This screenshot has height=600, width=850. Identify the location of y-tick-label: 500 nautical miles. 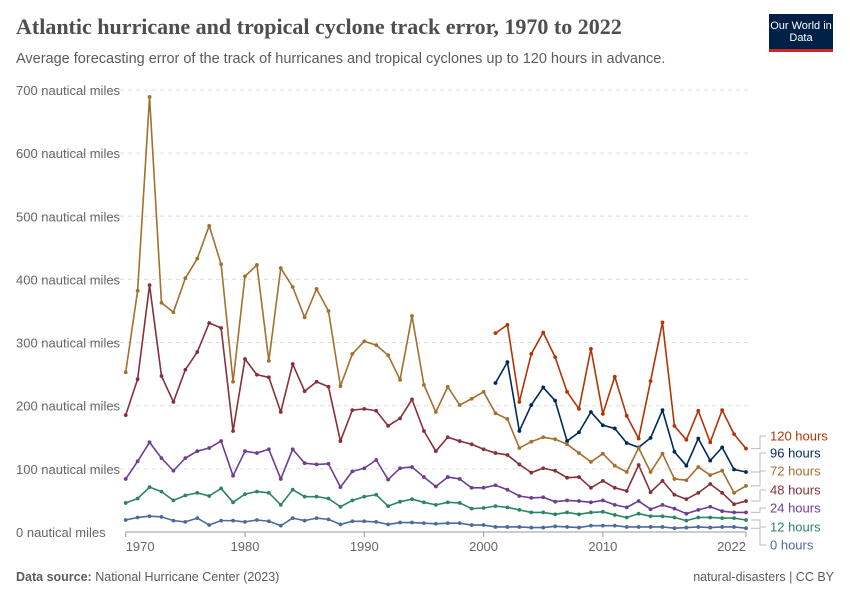
(68, 216).